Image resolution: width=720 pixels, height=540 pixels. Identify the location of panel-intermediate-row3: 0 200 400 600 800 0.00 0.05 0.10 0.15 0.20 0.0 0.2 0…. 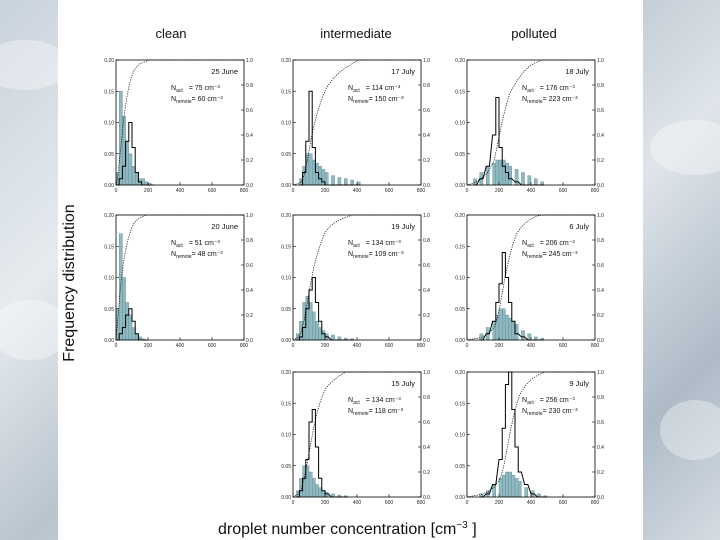
(355, 438).